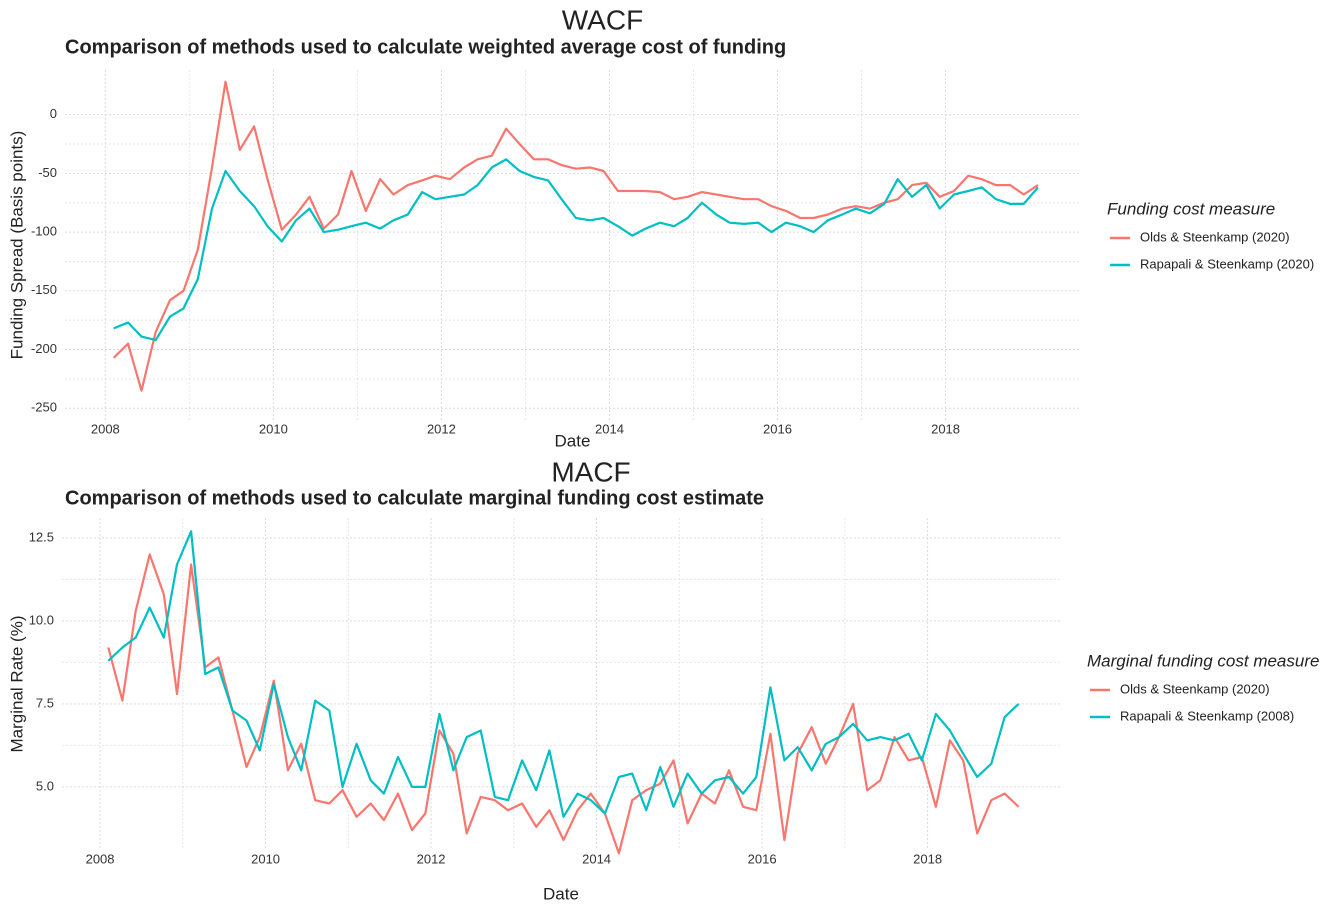 This screenshot has height=912, width=1344. Describe the element at coordinates (45, 702) in the screenshot. I see `y-tick-label: 7.5` at that location.